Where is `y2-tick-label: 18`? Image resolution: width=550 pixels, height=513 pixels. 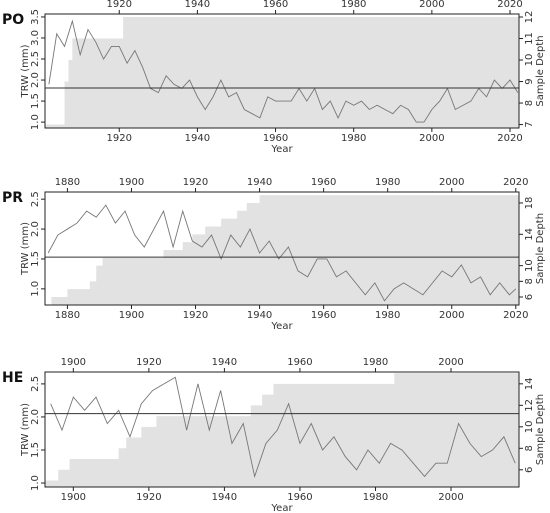
y2-tick-label: 18 is located at coordinates (529, 203).